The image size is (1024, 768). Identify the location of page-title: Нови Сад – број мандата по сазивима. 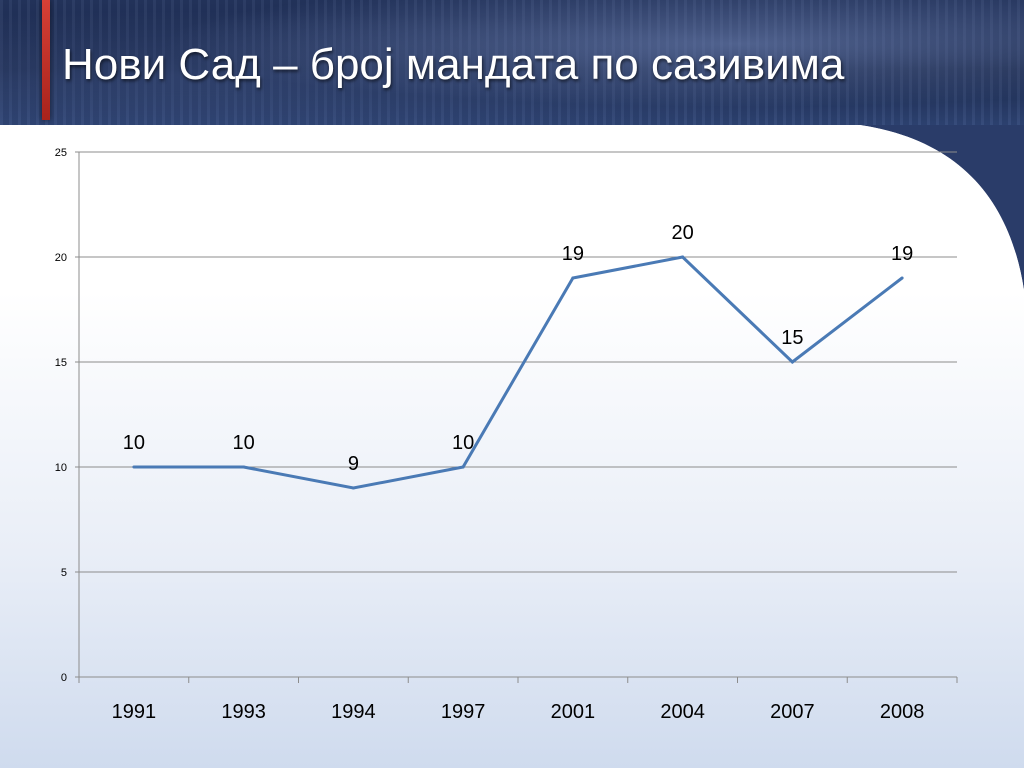
(453, 64).